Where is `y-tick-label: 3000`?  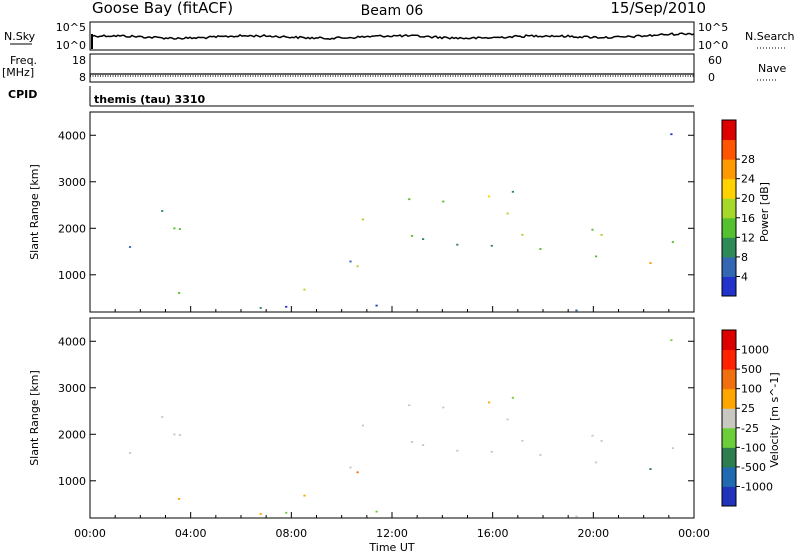
y-tick-label: 3000 is located at coordinates (72, 388).